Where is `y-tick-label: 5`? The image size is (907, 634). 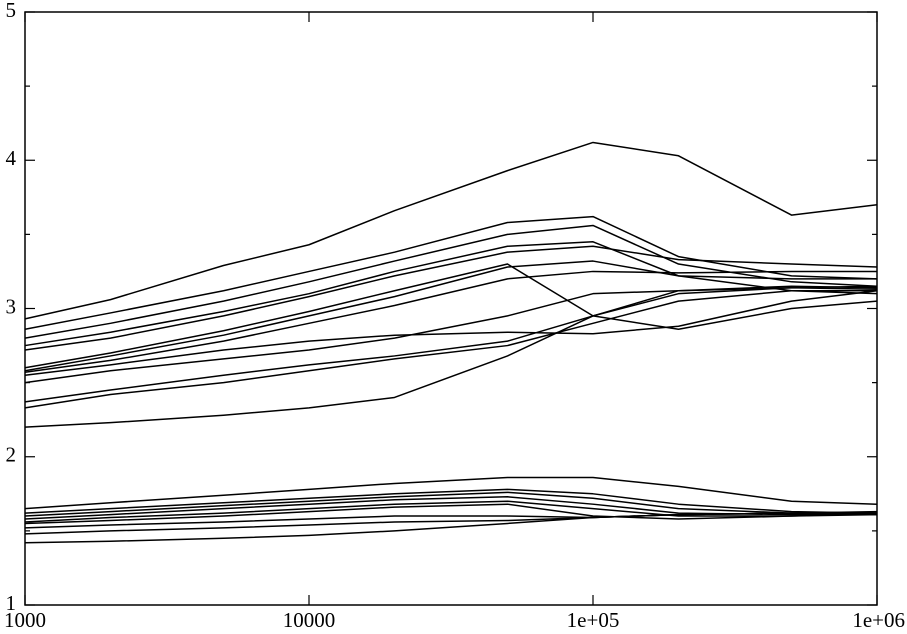
y-tick-label: 5 is located at coordinates (11, 11).